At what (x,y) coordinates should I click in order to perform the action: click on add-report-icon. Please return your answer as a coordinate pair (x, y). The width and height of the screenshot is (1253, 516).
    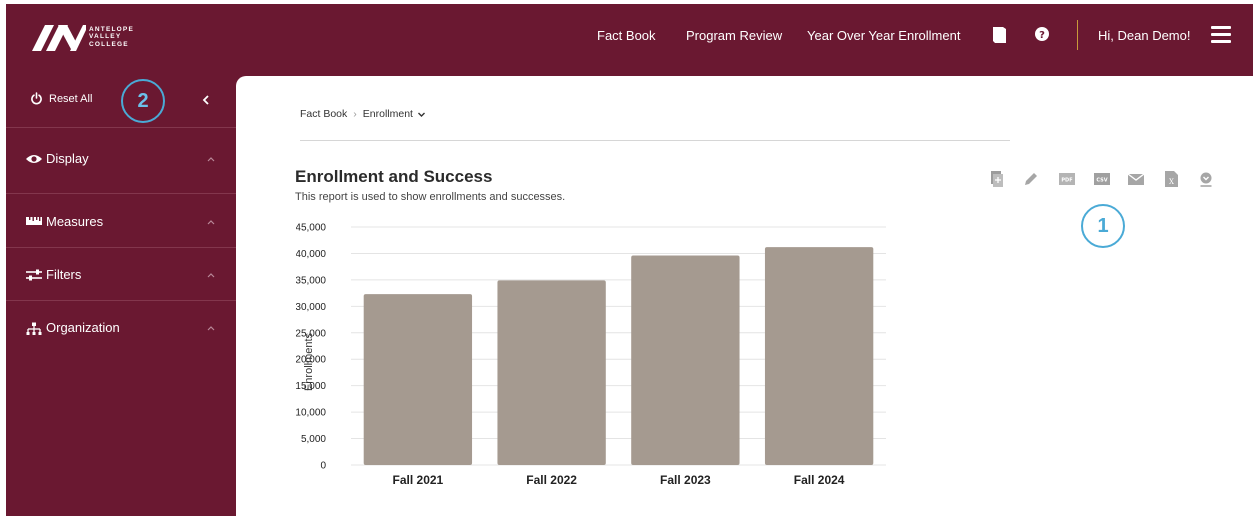
    Looking at the image, I should click on (997, 179).